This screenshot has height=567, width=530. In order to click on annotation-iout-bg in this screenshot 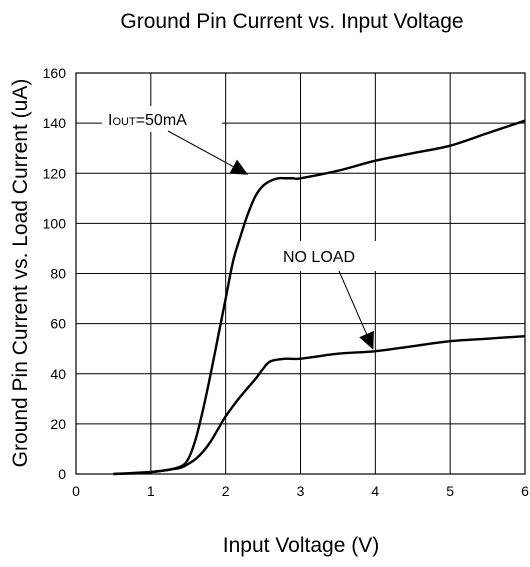, I will do `click(162, 119)`.